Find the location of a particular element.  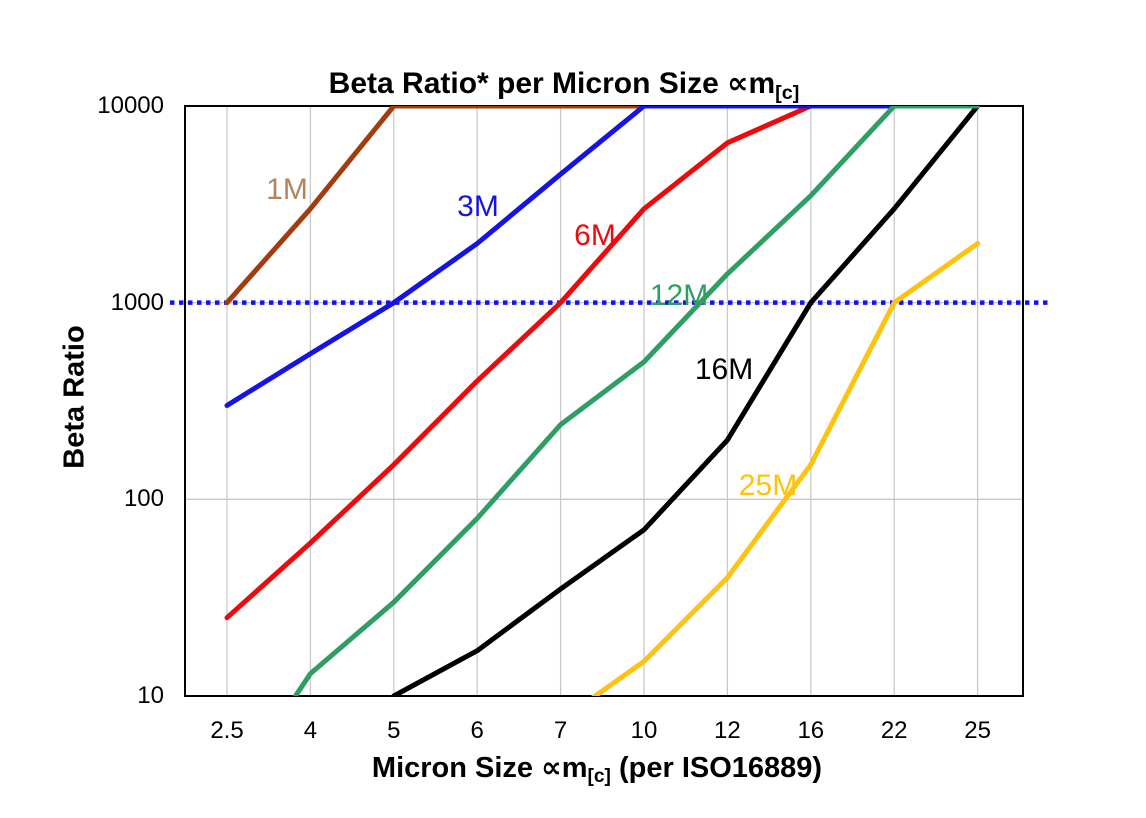

series-label-16M: 16M is located at coordinates (724, 369).